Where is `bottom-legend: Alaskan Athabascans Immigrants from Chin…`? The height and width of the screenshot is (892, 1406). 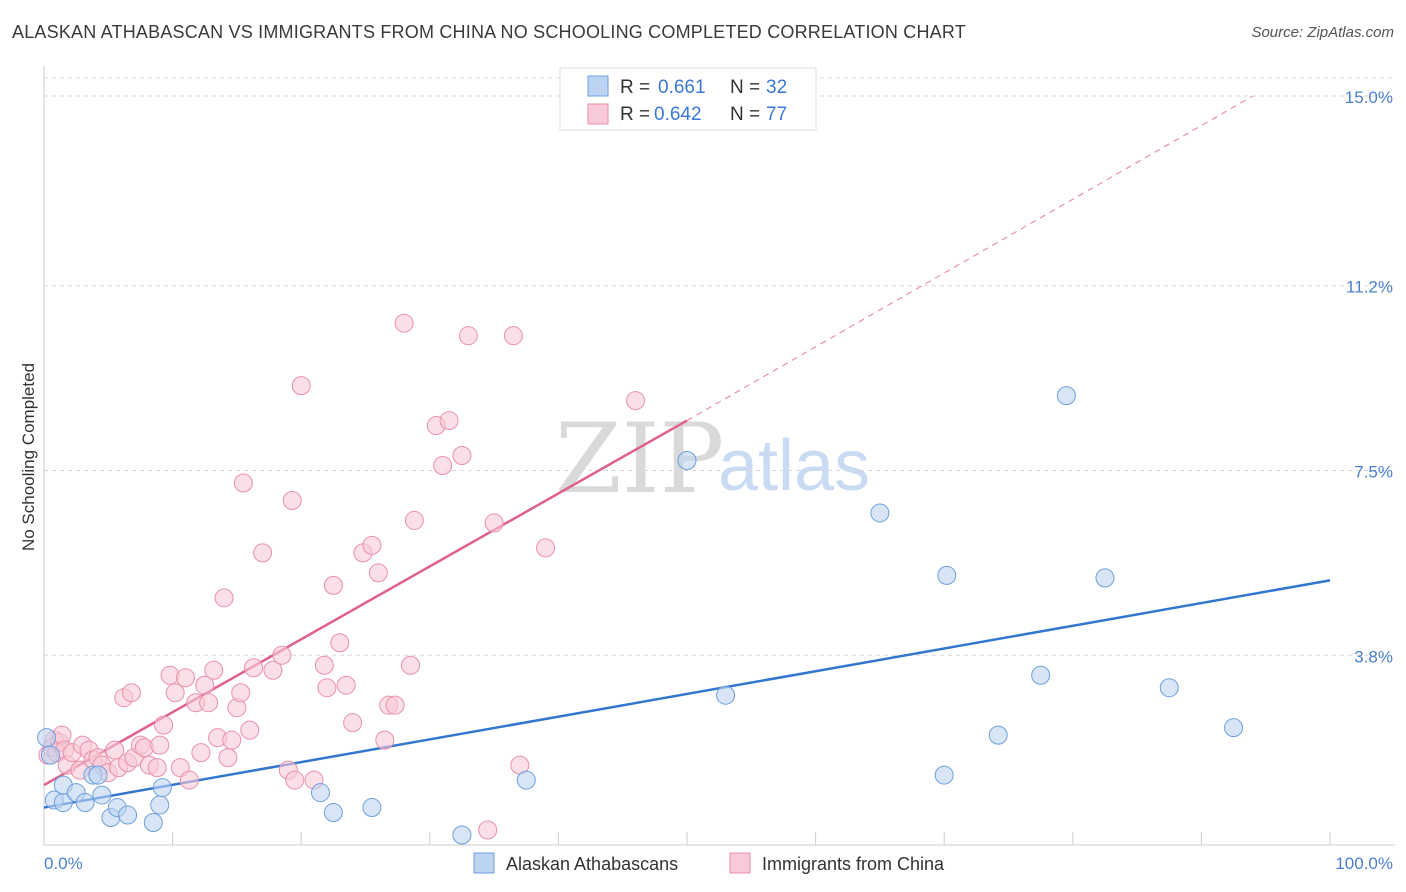
bottom-legend: Alaskan Athabascans Immigrants from Chin… is located at coordinates (709, 863).